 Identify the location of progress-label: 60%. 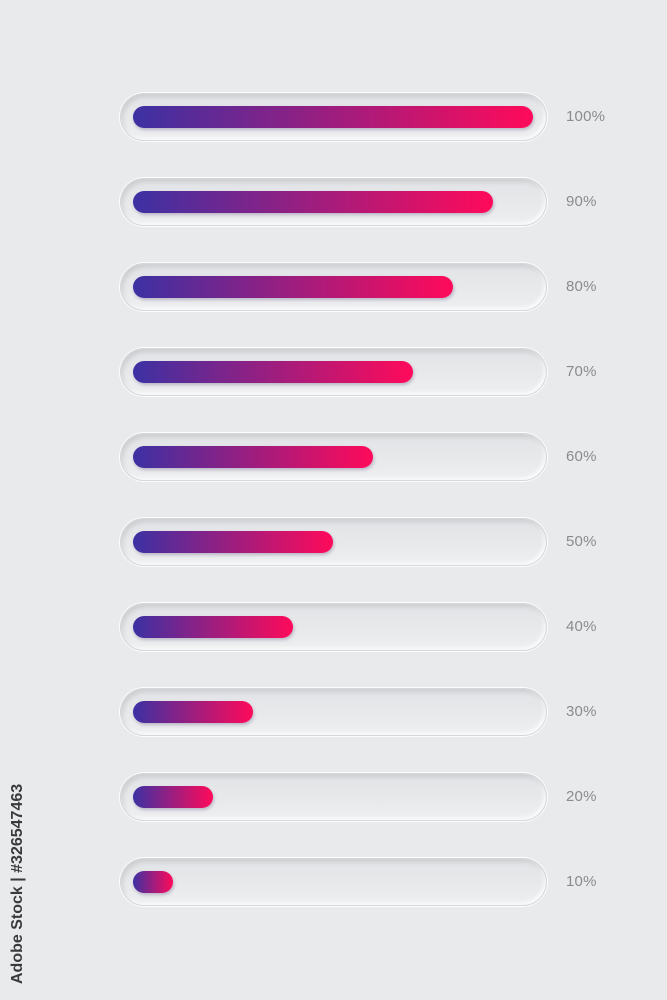
(581, 456).